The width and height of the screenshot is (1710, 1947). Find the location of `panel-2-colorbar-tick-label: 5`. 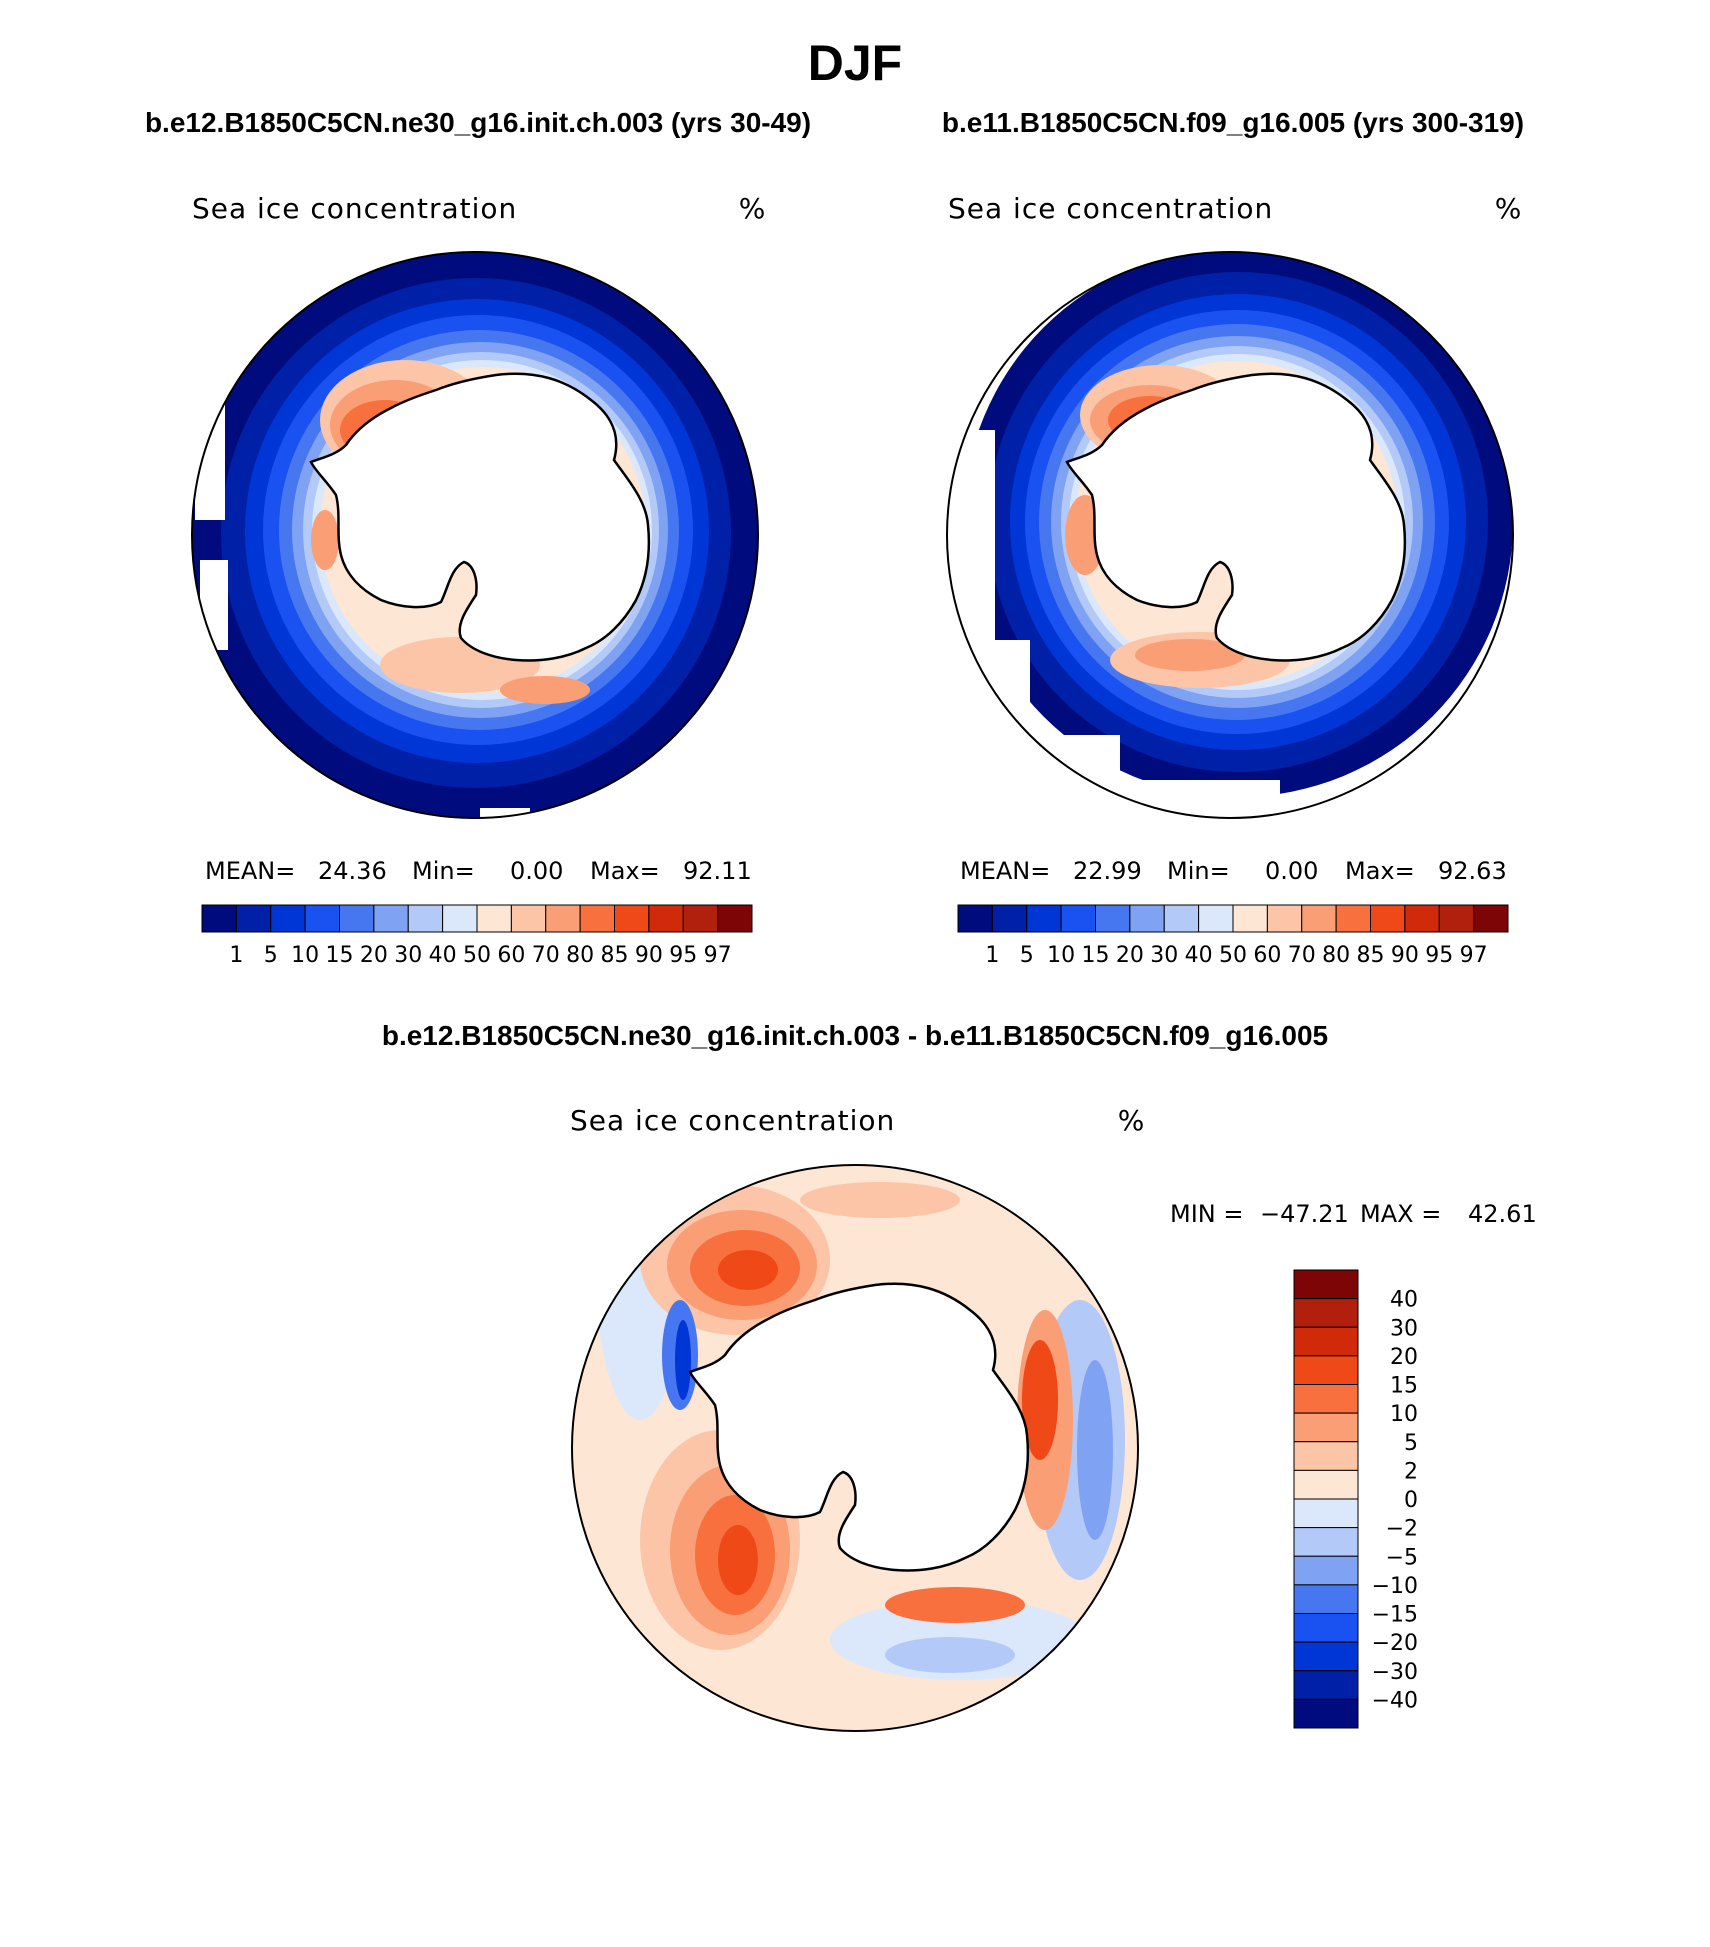

panel-2-colorbar-tick-label: 5 is located at coordinates (1027, 955).